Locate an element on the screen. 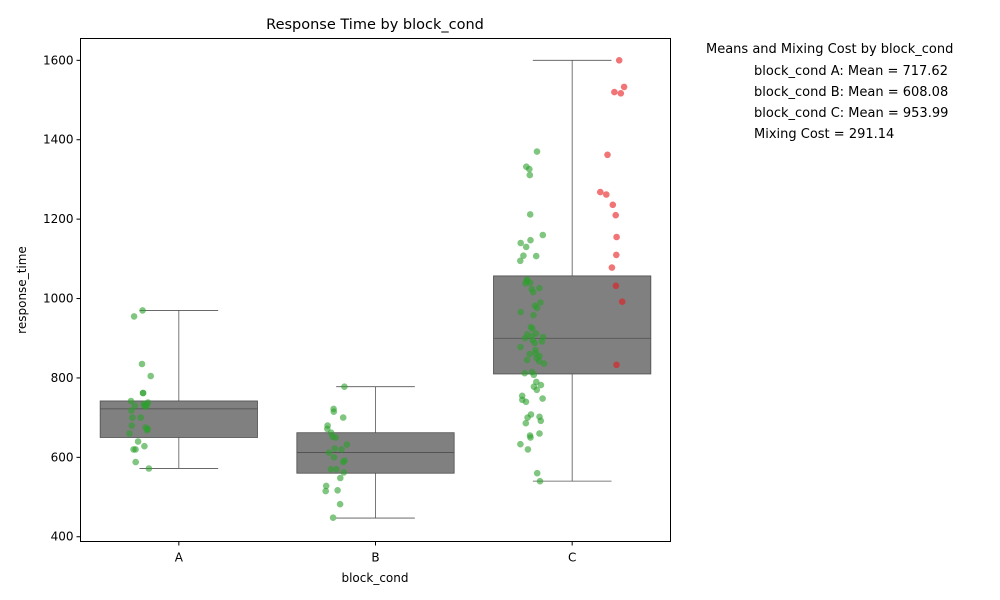  x-tick-label: C is located at coordinates (572, 558).